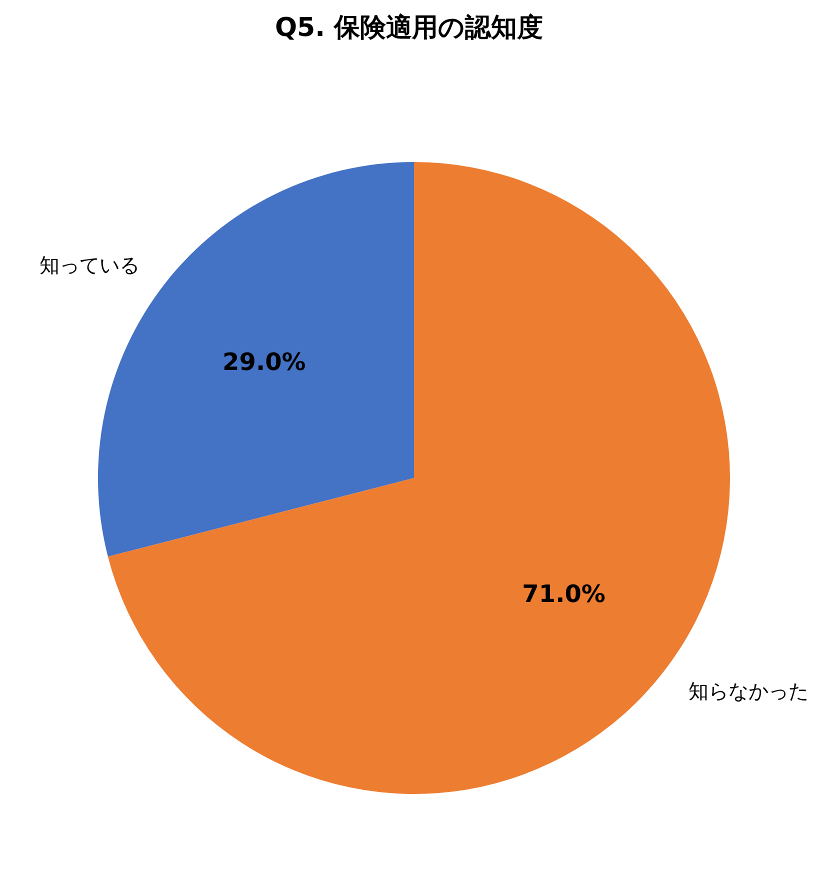 The height and width of the screenshot is (883, 836). What do you see at coordinates (409, 28) in the screenshot?
I see `chart-title: Q5. 保険適用の認知度` at bounding box center [409, 28].